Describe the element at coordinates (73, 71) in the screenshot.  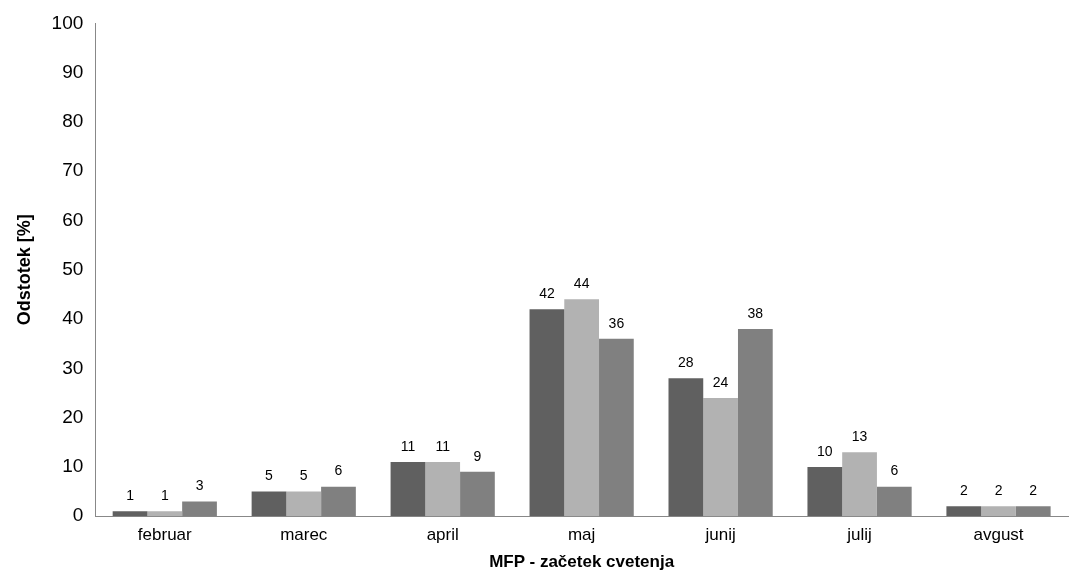
I see `y-tick-label: 90` at that location.